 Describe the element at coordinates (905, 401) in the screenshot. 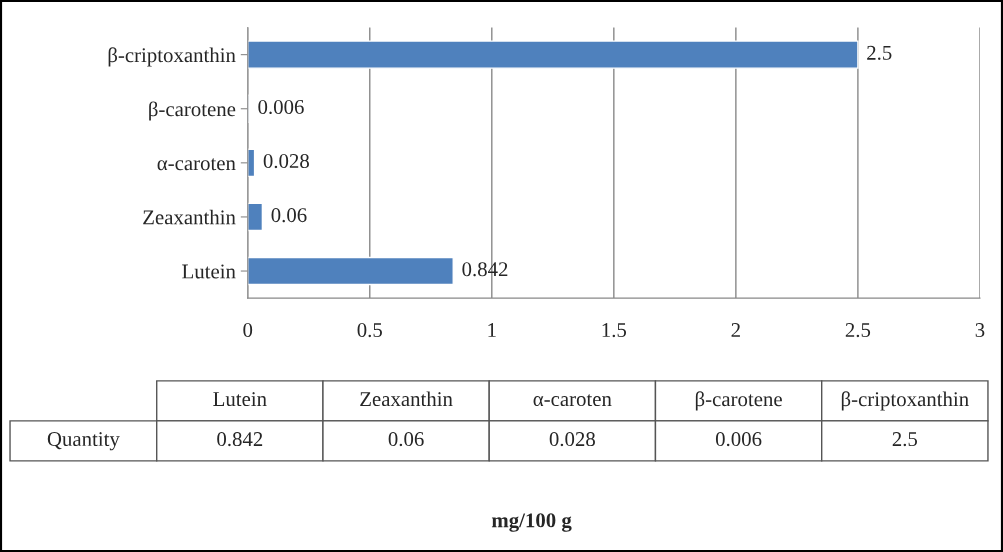

I see `category-label: β-criptoxanthin` at that location.